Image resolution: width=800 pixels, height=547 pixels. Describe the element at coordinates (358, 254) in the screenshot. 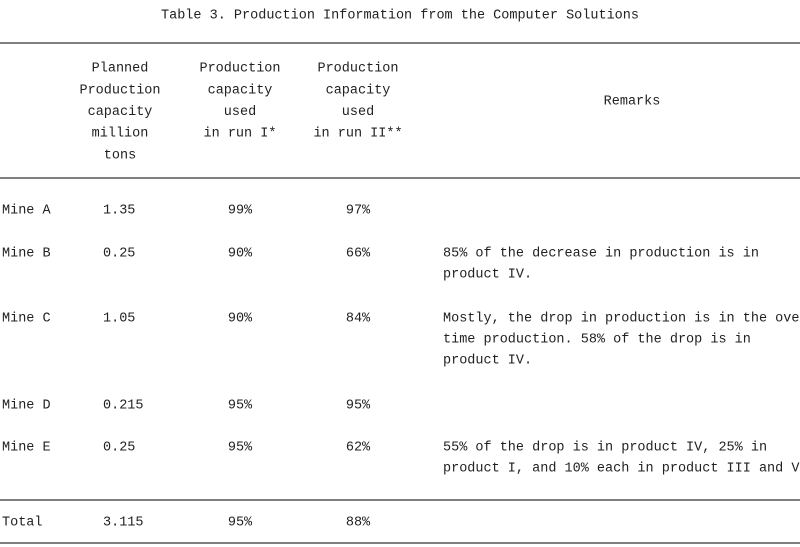

I see `cell: 66%` at that location.